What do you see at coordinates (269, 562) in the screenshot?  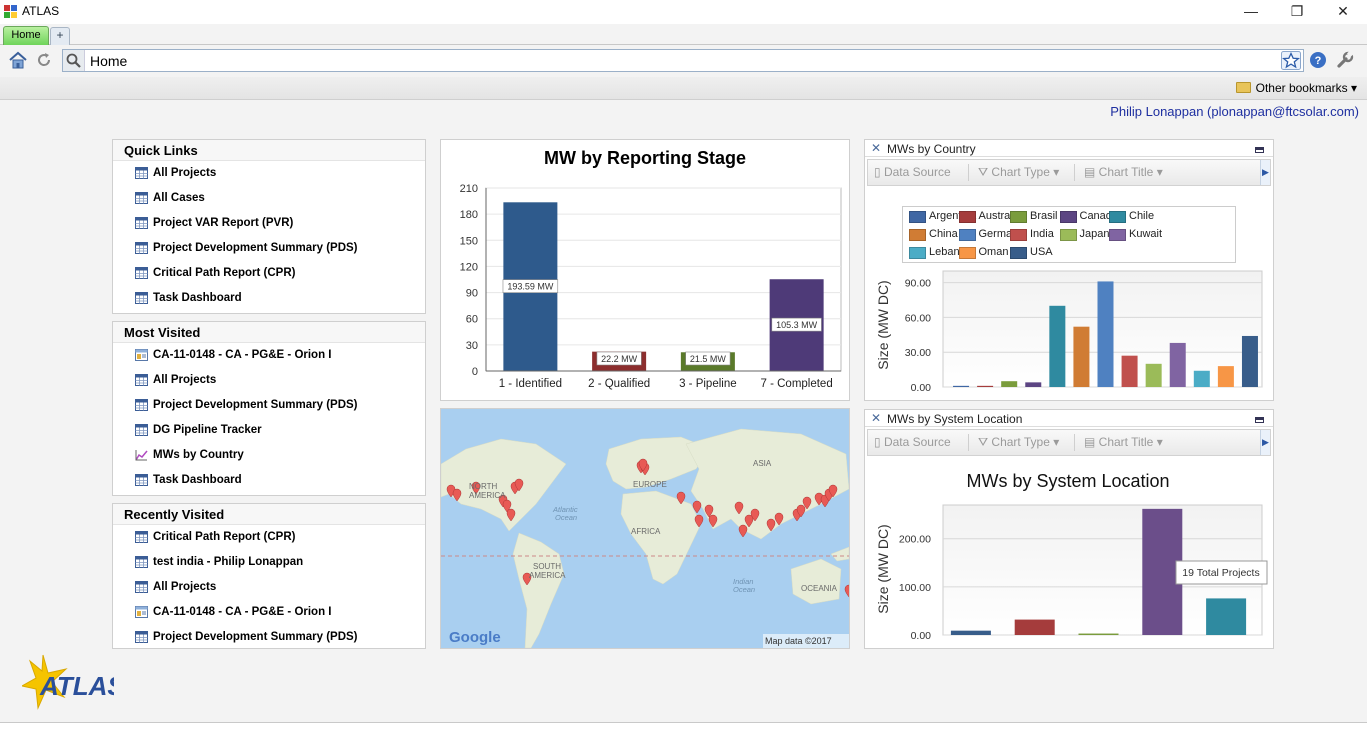 I see `nav-link: test india - Philip Lonappan` at bounding box center [269, 562].